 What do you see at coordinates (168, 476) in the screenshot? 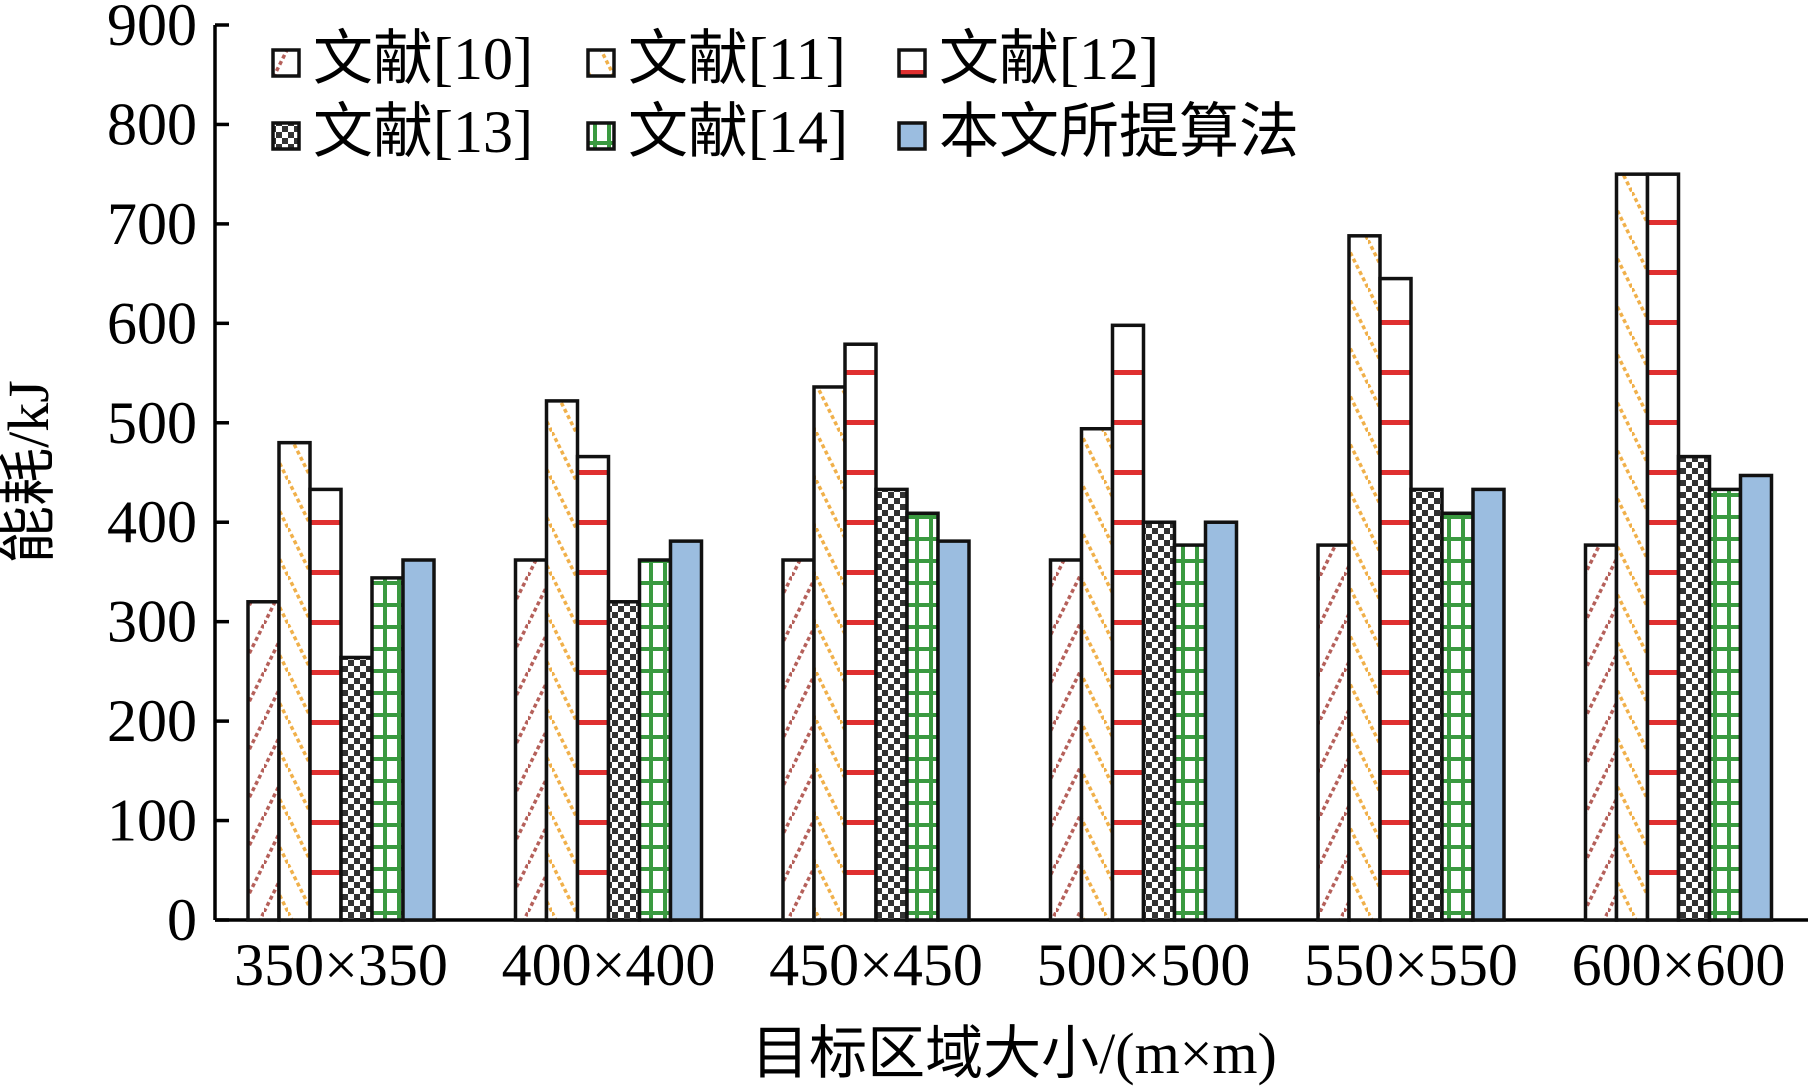
I see `y-axis: 0 100 200 300 400 500 600 700 800 900` at bounding box center [168, 476].